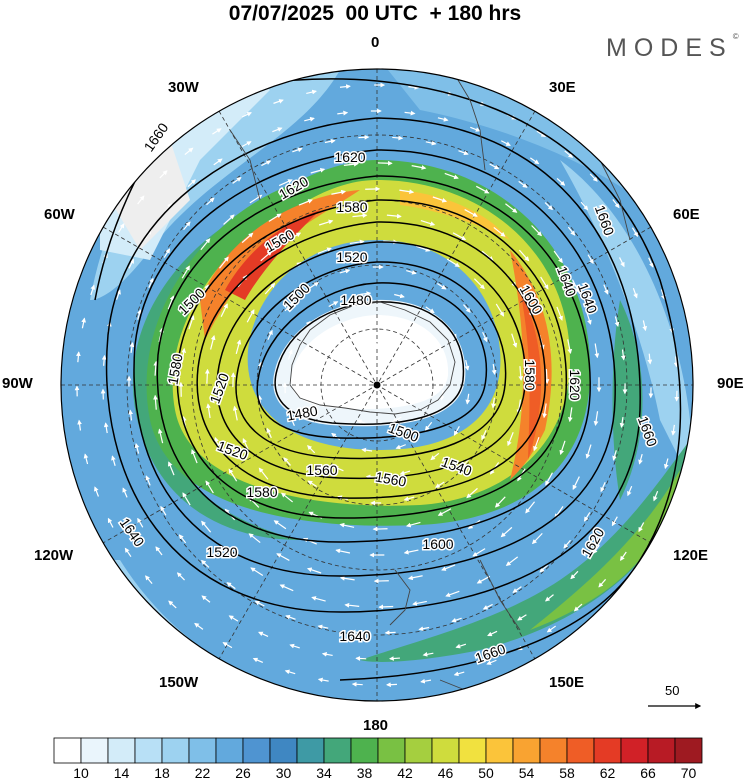 The image size is (750, 782). I want to click on contour-label: 1580, so click(530, 374).